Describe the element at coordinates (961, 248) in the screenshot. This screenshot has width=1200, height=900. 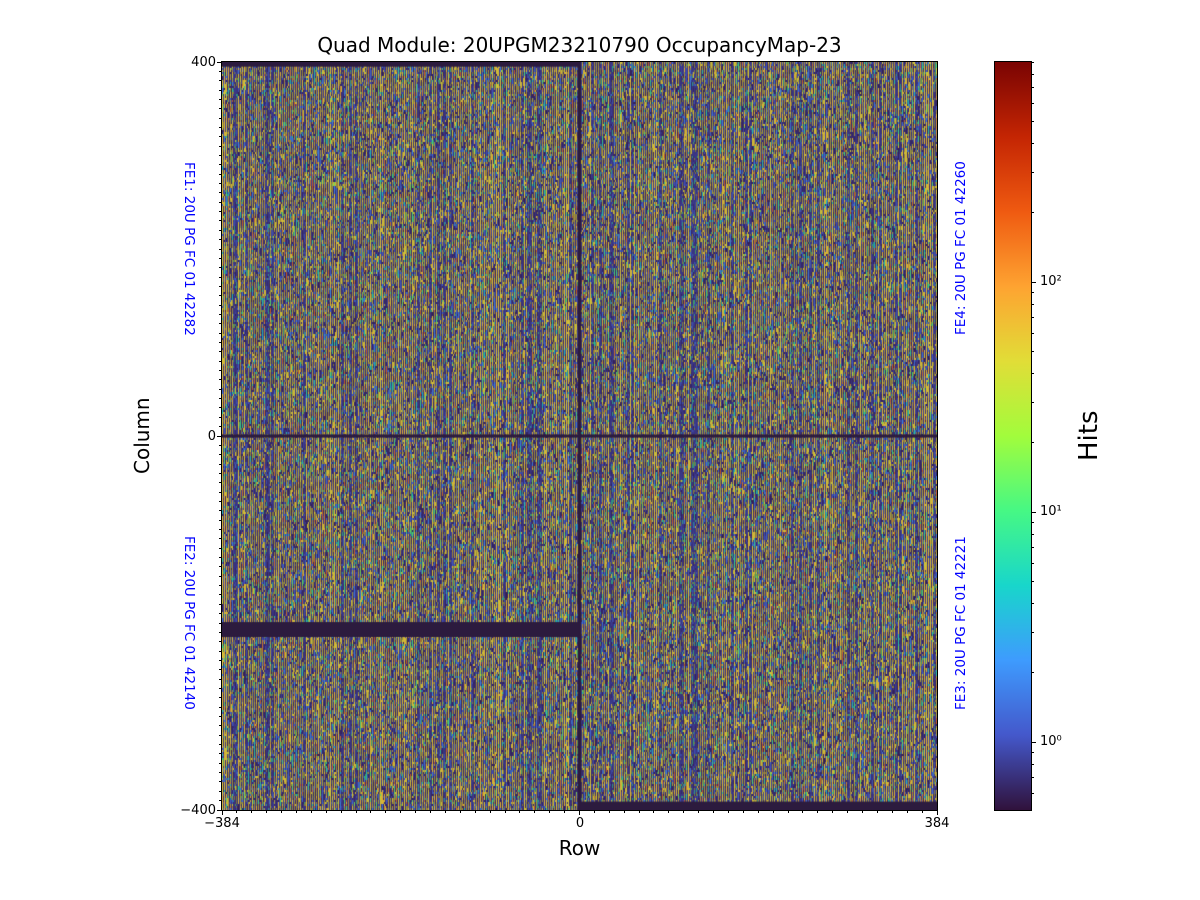
I see `fe4-label: FE4: 20U PG FC 01 42260` at that location.